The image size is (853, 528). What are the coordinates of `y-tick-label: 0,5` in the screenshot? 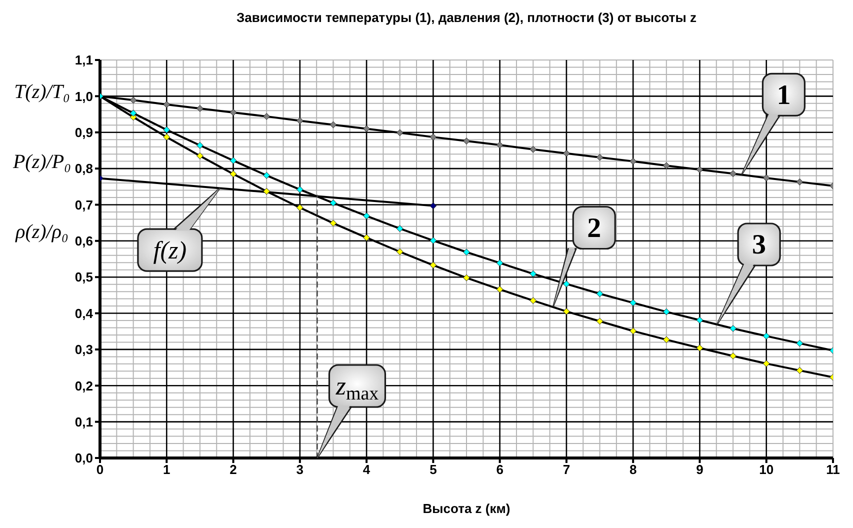 It's located at (83, 277).